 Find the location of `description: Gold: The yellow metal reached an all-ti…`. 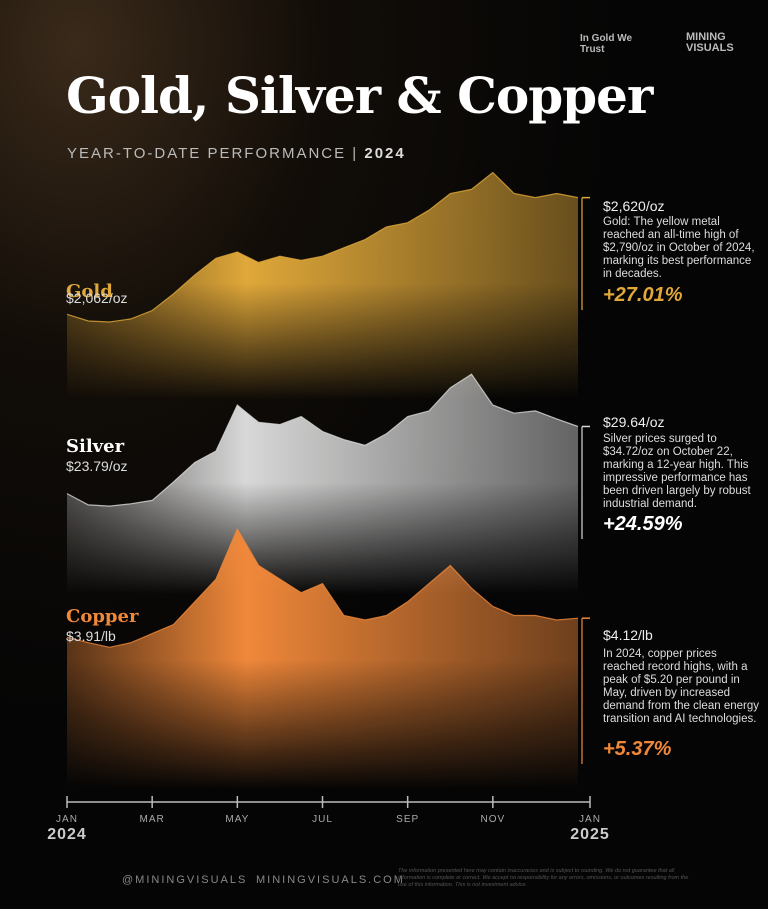

description: Gold: The yellow metal reached an all-ti… is located at coordinates (679, 248).